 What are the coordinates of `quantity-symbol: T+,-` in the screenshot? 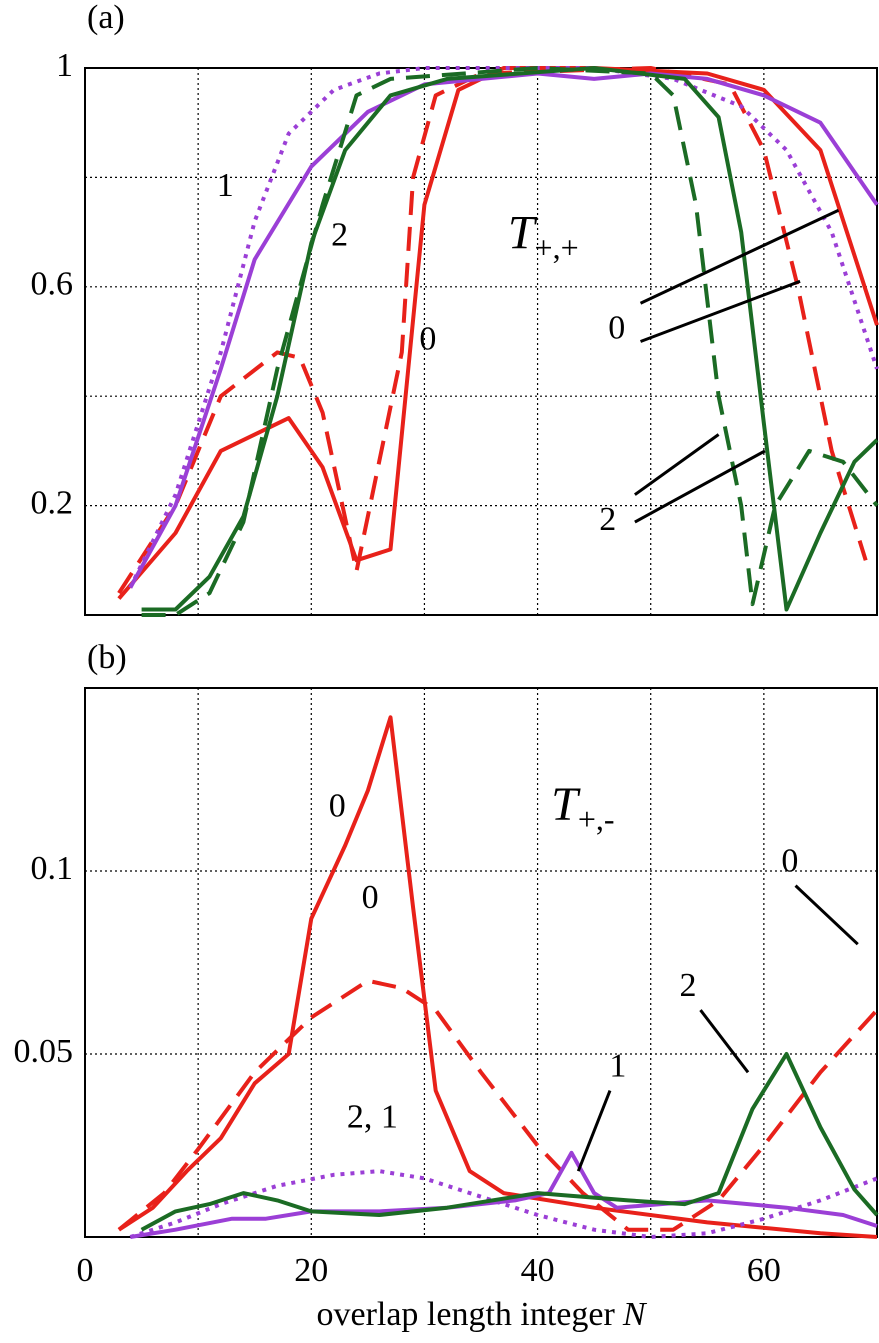 It's located at (582, 807).